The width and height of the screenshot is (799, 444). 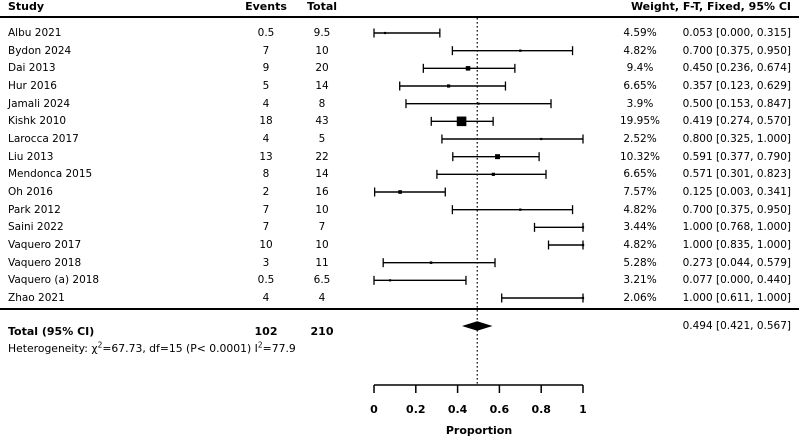 What do you see at coordinates (736, 298) in the screenshot?
I see `ci-value: 1.000 [0.611, 1.000]` at bounding box center [736, 298].